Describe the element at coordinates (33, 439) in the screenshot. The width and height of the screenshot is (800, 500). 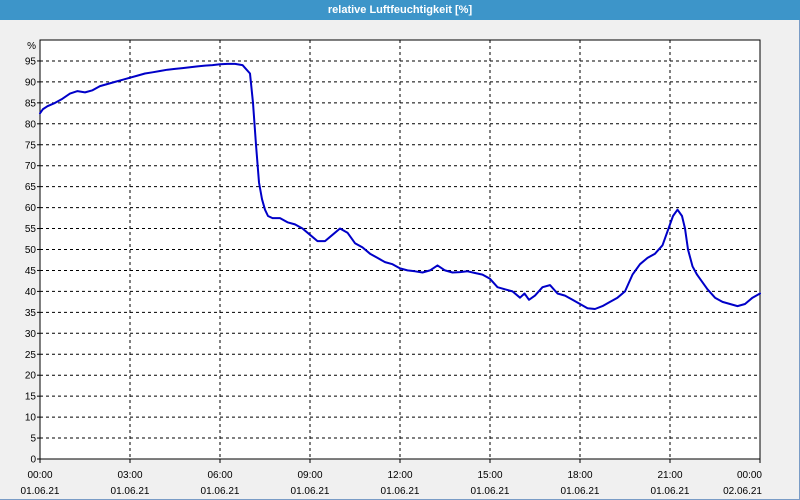
I see `y-tick-label: 5` at that location.